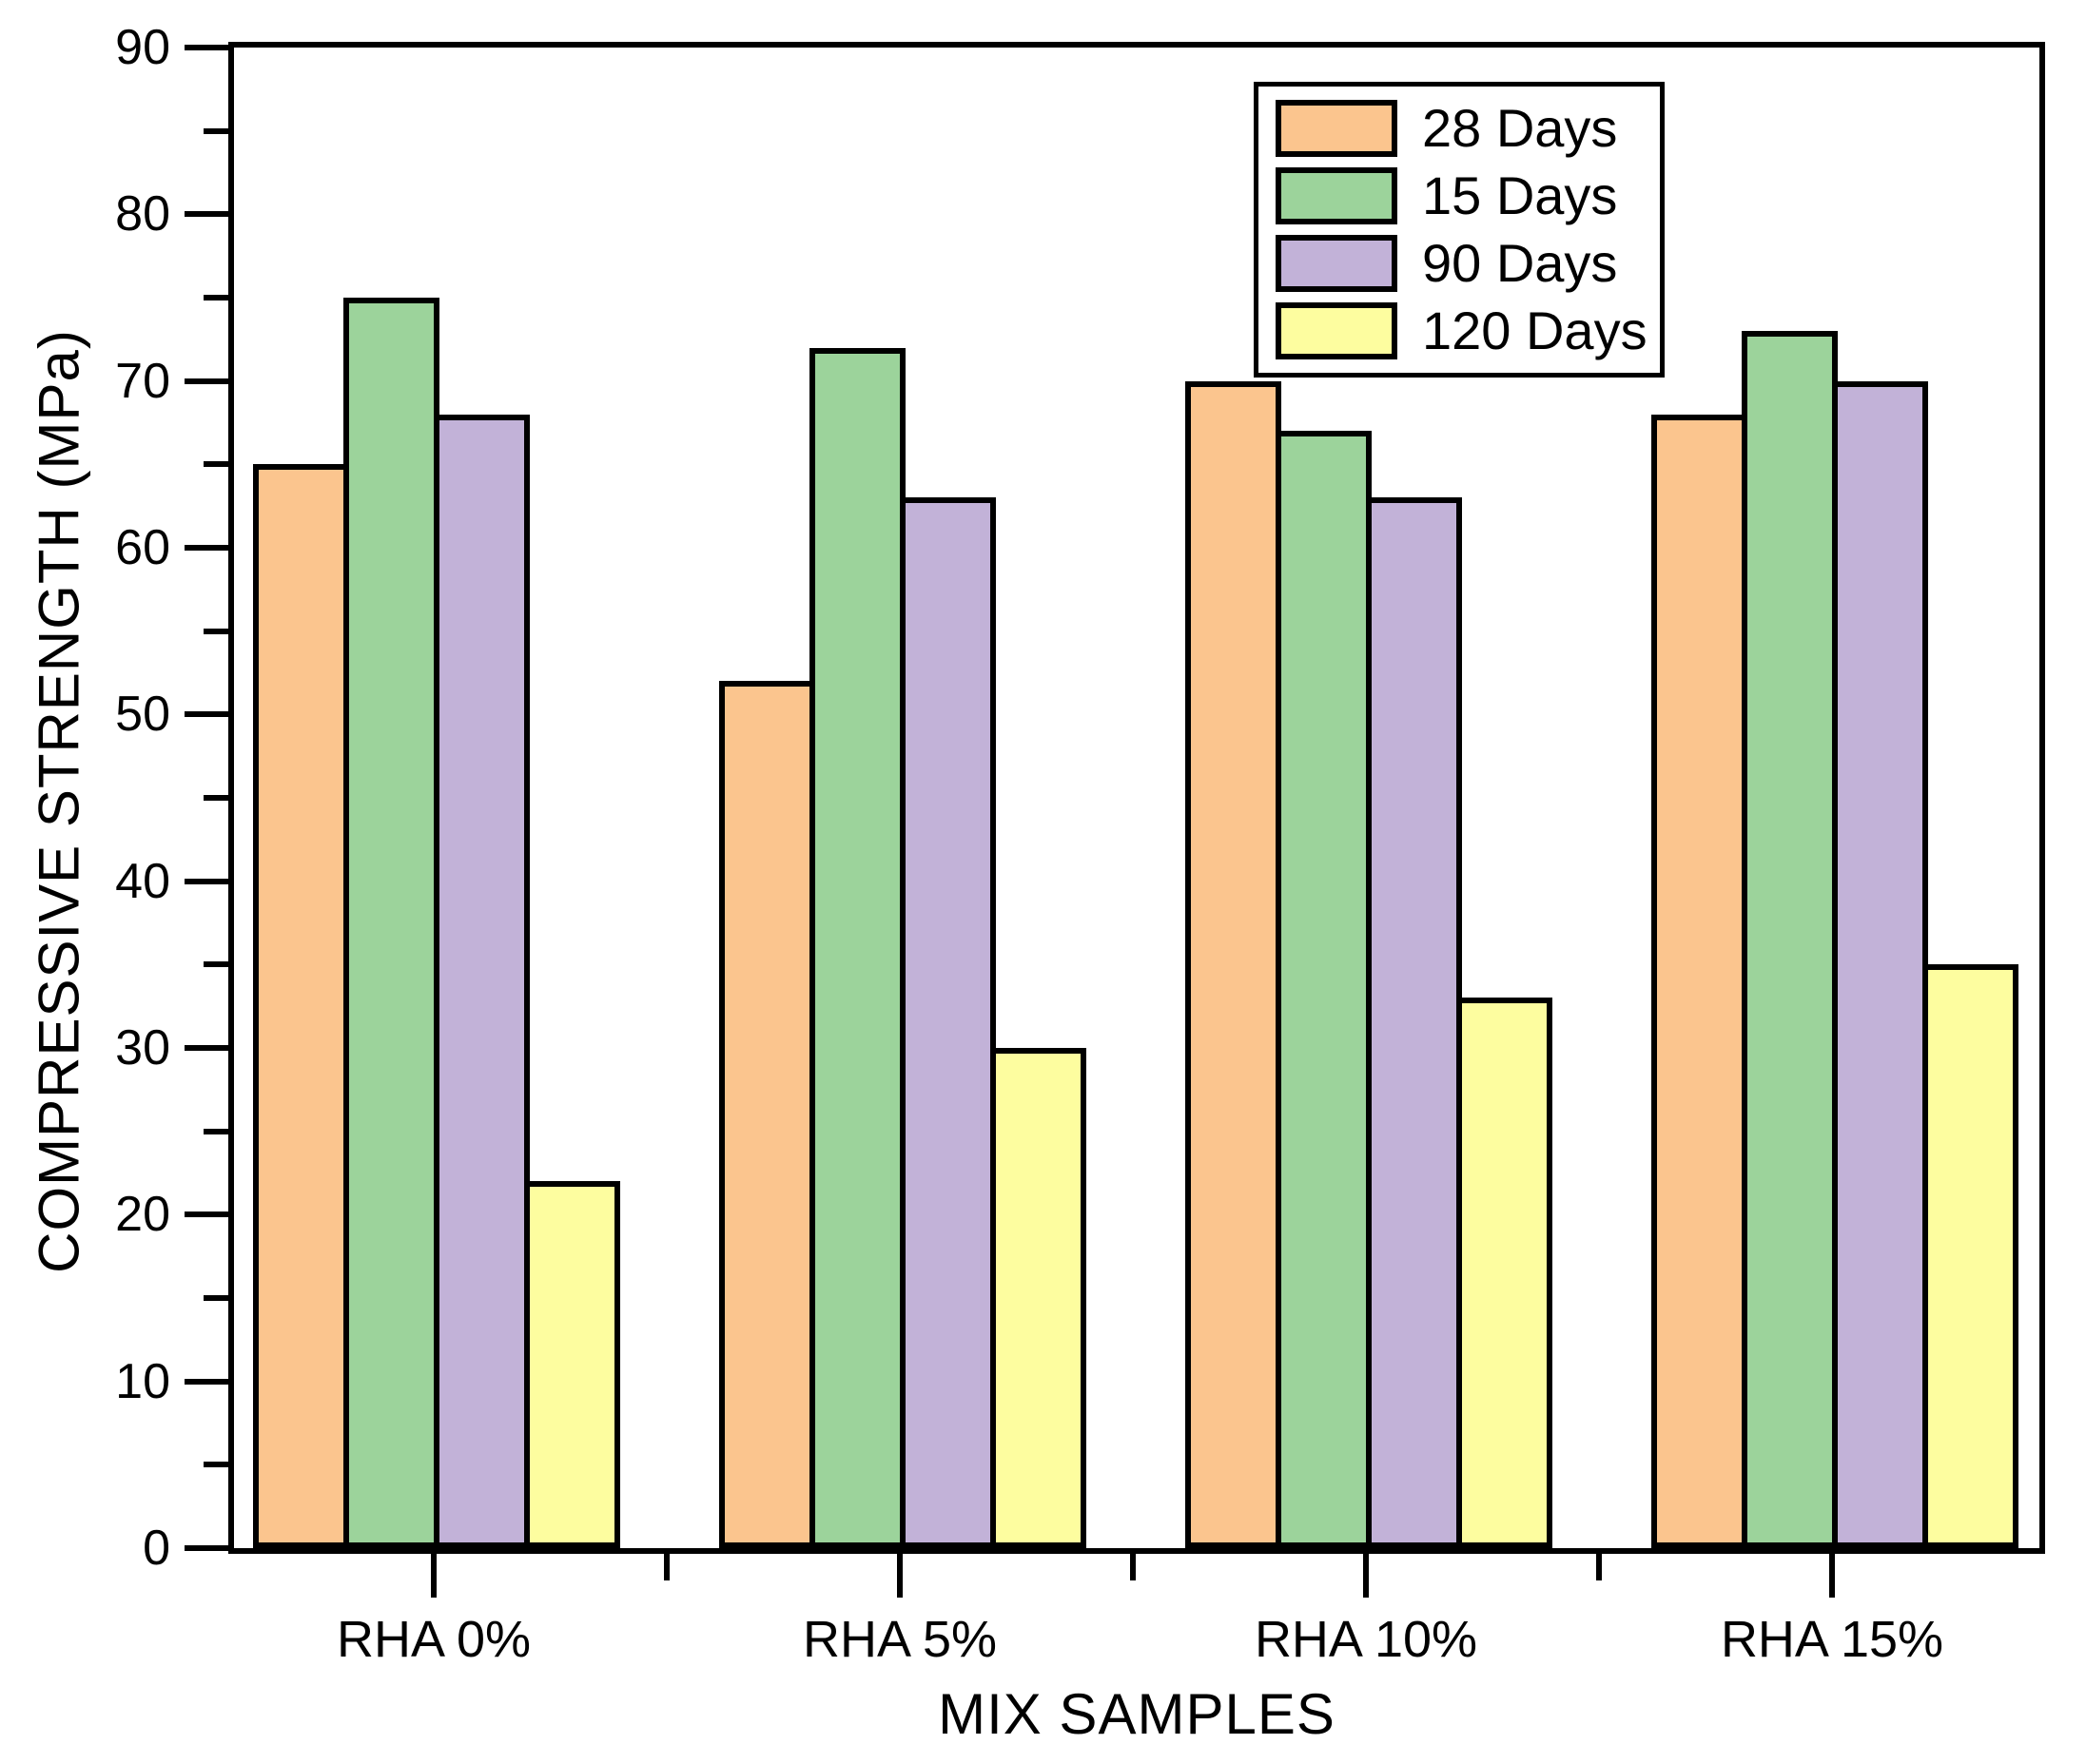 This screenshot has width=2086, height=1764. What do you see at coordinates (142, 1048) in the screenshot?
I see `y-tick-label: 30` at bounding box center [142, 1048].